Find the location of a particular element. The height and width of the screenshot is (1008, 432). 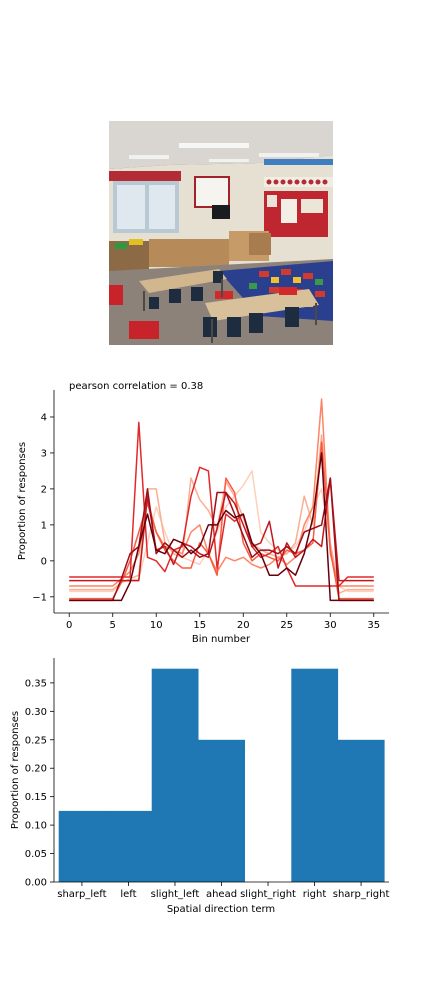

line-chart-title: pearson correlation = 0.38 is located at coordinates (136, 386).